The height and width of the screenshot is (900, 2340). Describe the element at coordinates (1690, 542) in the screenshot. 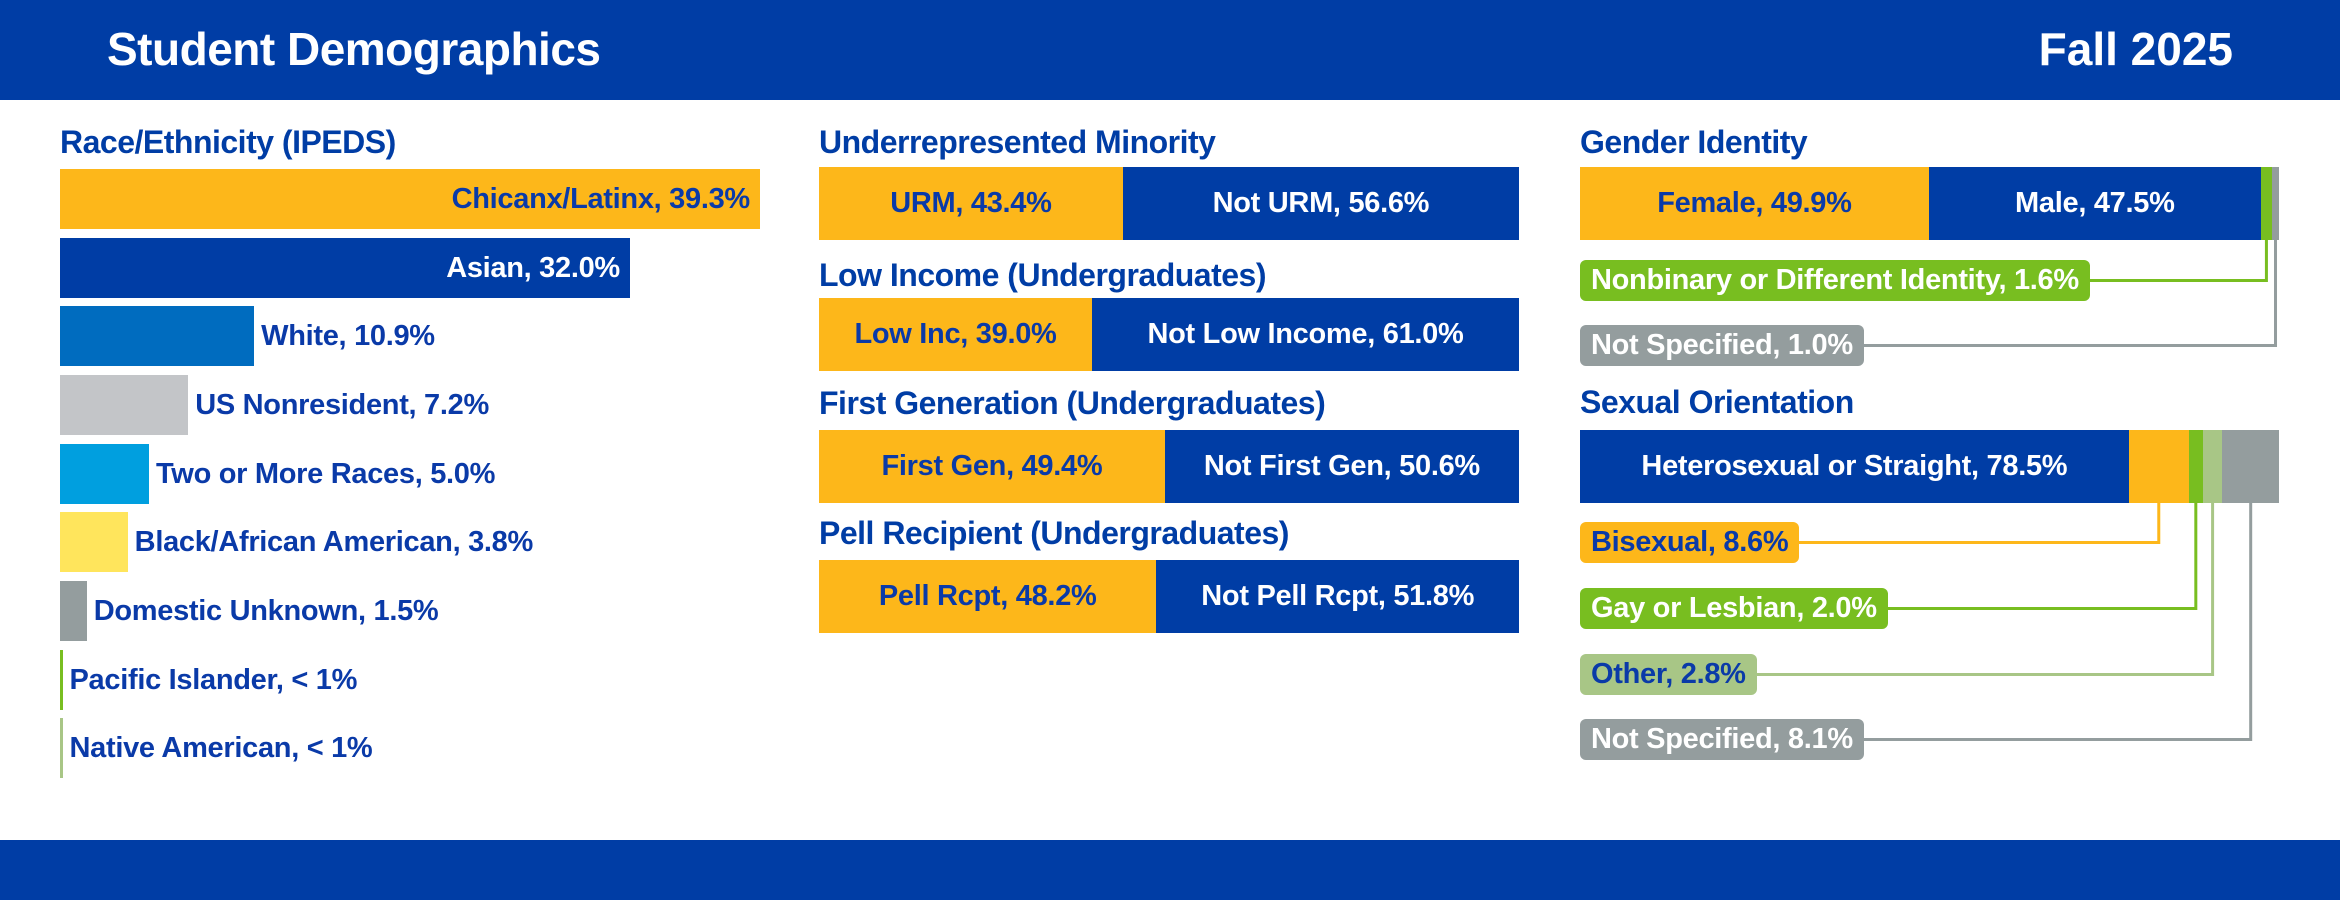

I see `callout-bisexual: Bisexual, 8.6%` at that location.